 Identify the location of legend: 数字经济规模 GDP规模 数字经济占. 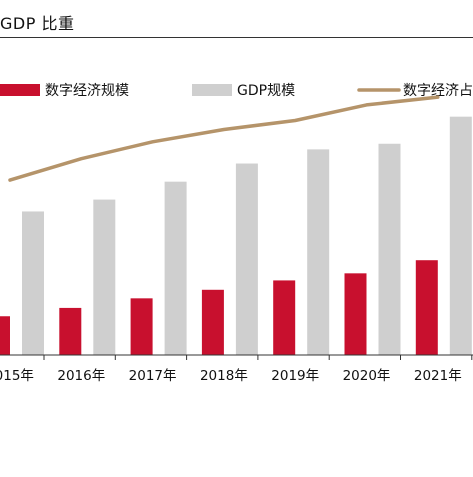
(236, 91).